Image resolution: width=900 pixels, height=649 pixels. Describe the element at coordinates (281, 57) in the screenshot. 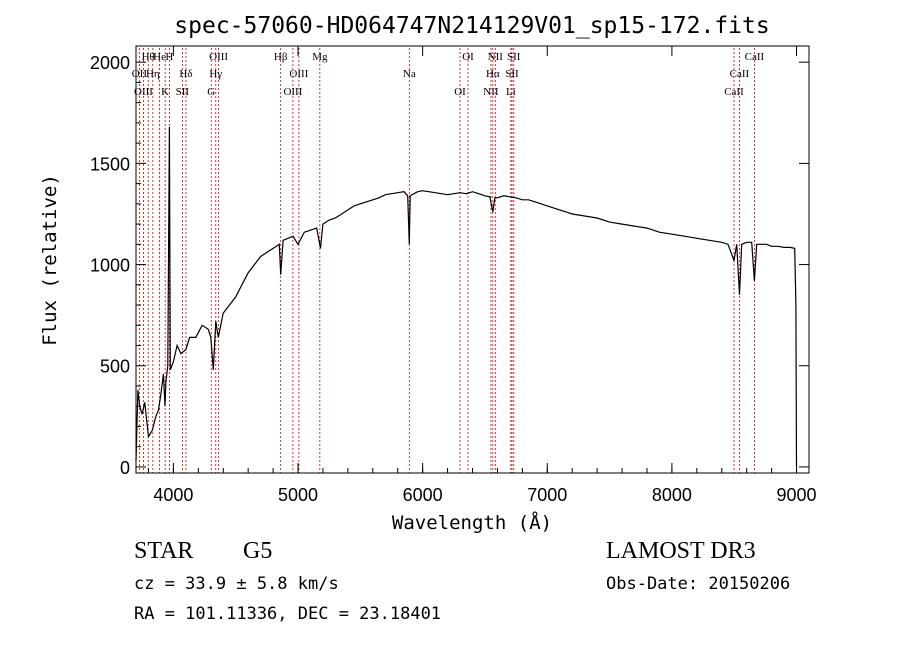

I see `line-marker-label: Hβ` at that location.